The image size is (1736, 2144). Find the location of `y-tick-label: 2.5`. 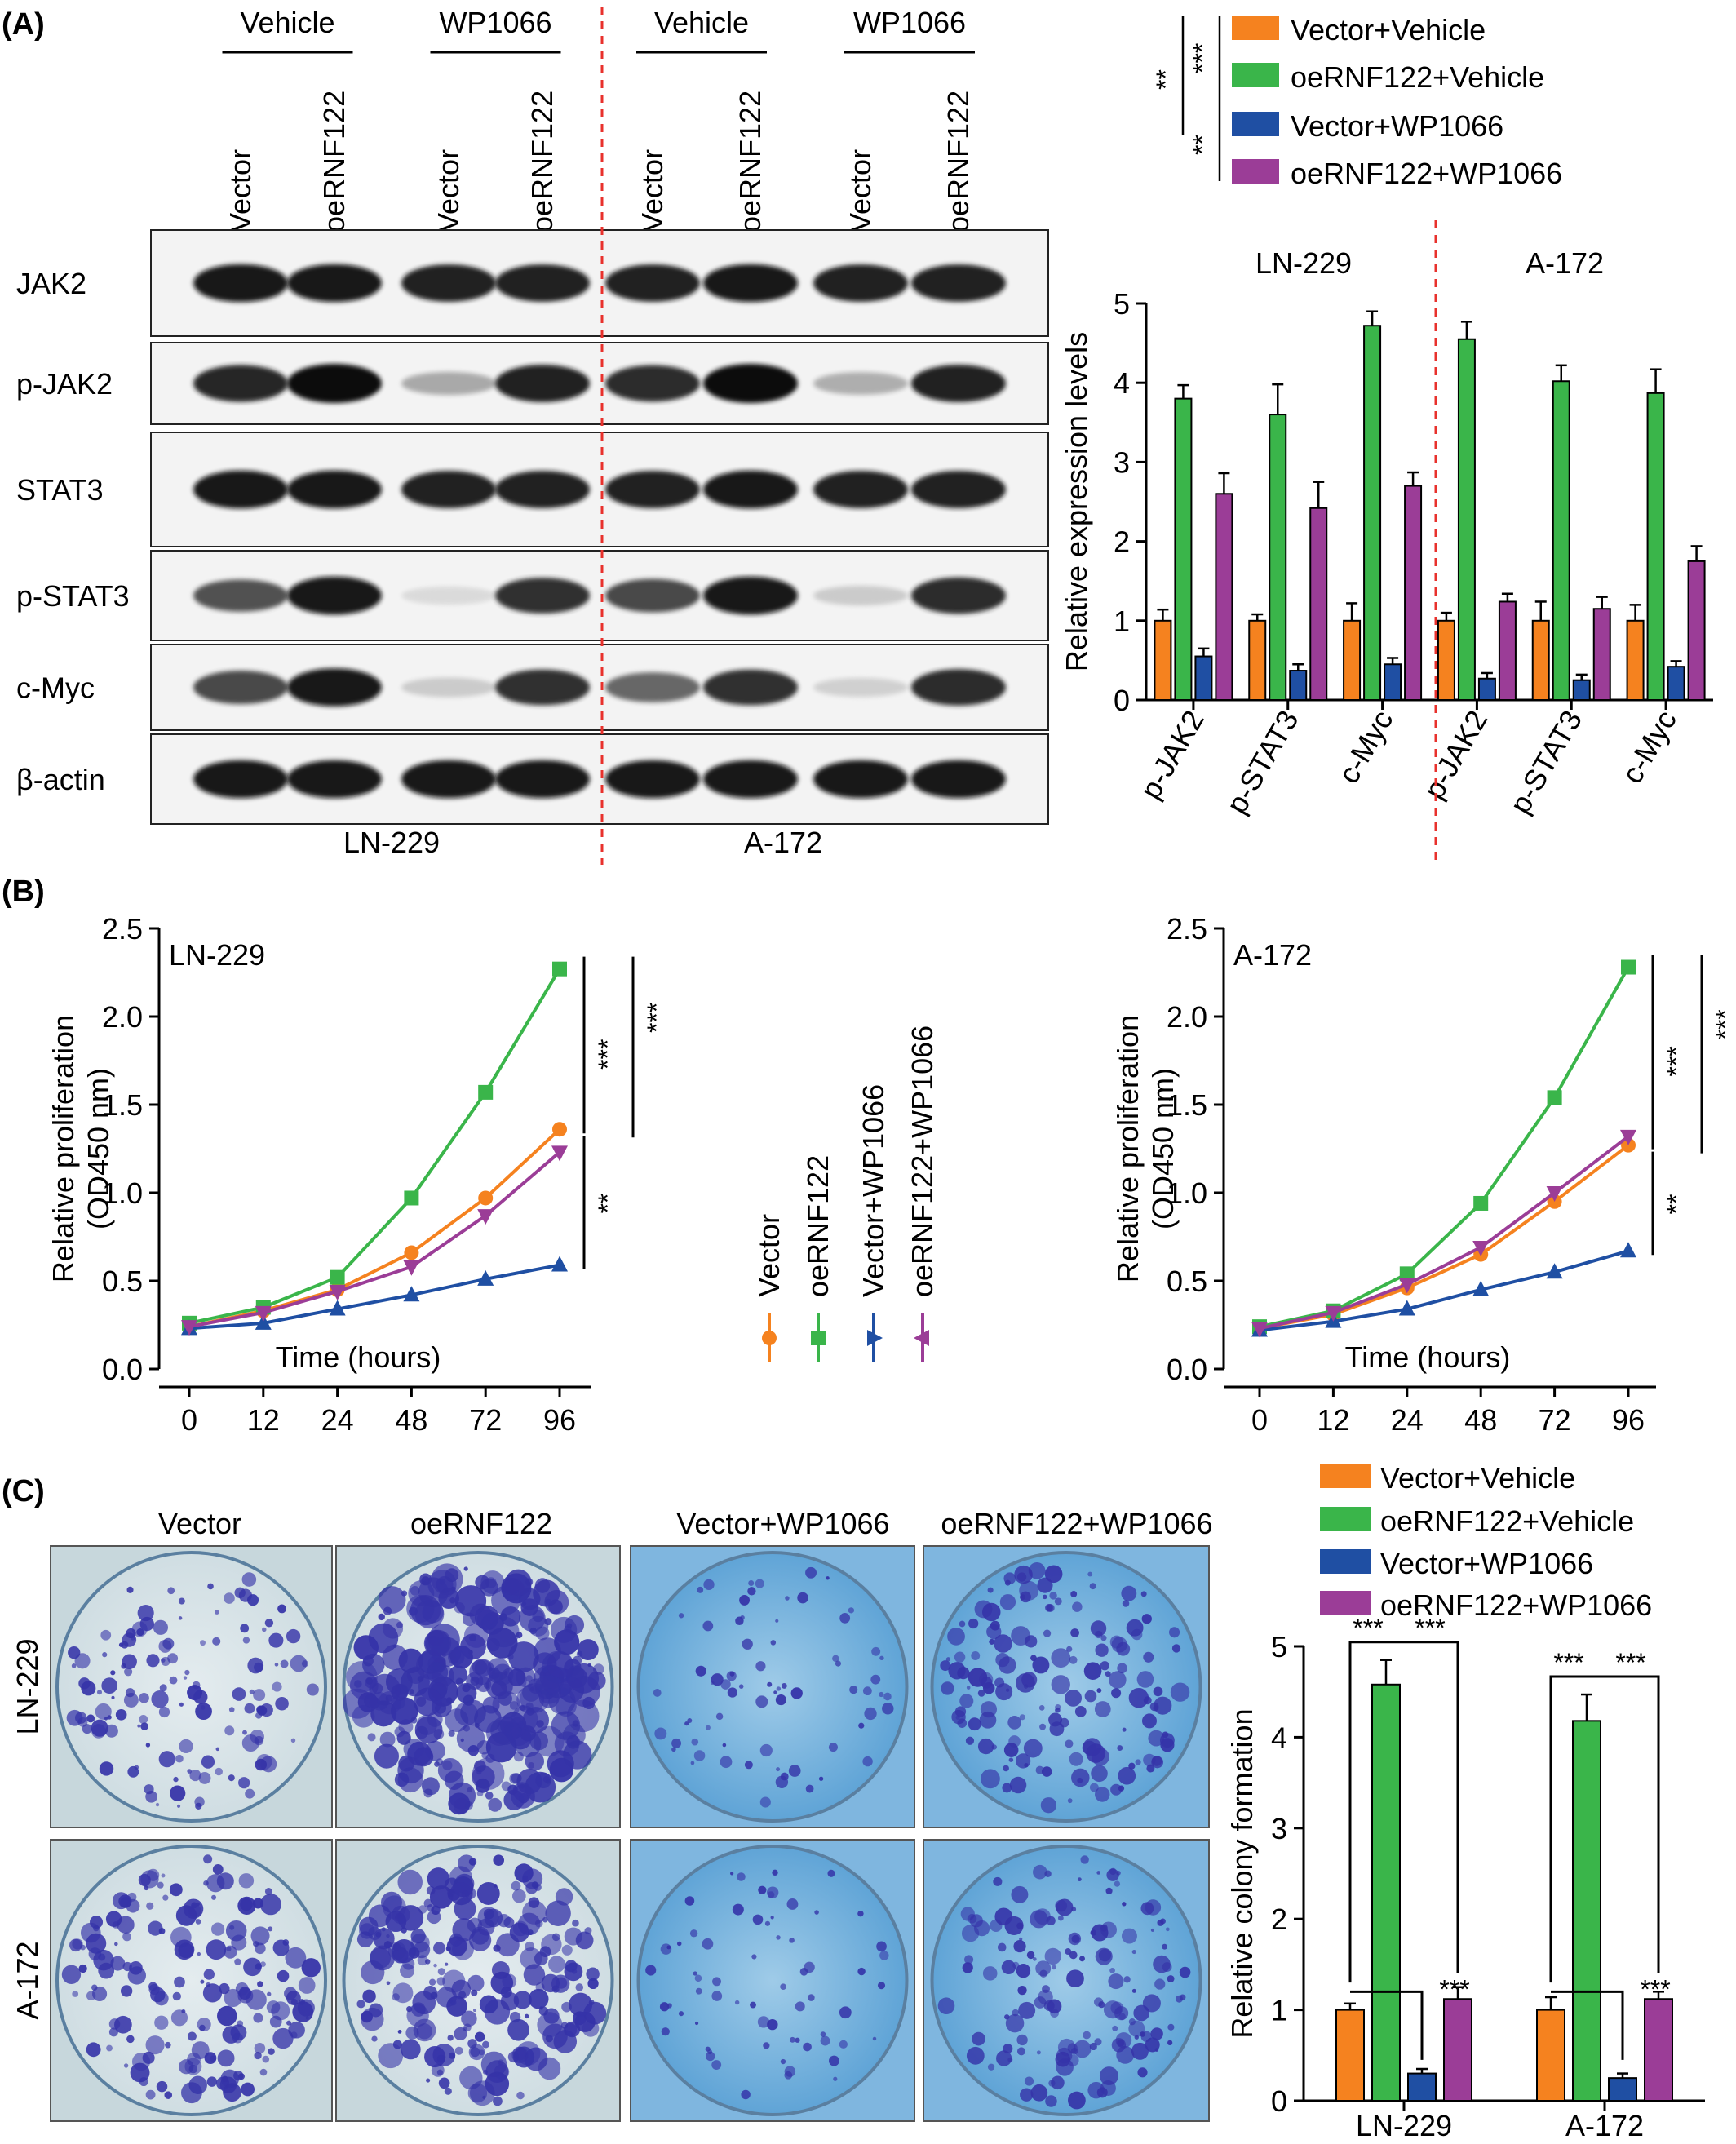

y-tick-label: 2.5 is located at coordinates (1187, 929).